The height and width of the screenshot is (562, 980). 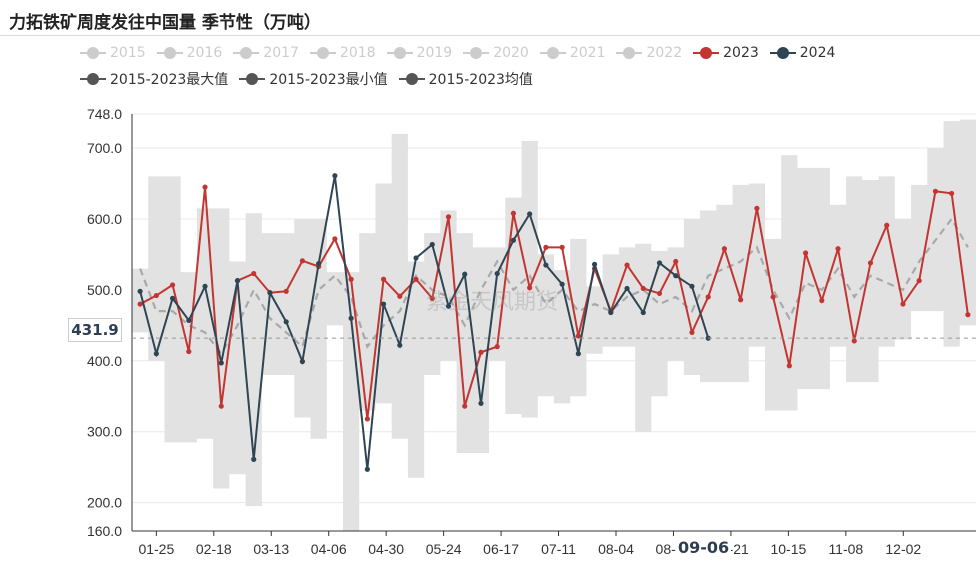 I want to click on legend-item-2015-2023均值: 2015-2023均值, so click(x=465, y=79).